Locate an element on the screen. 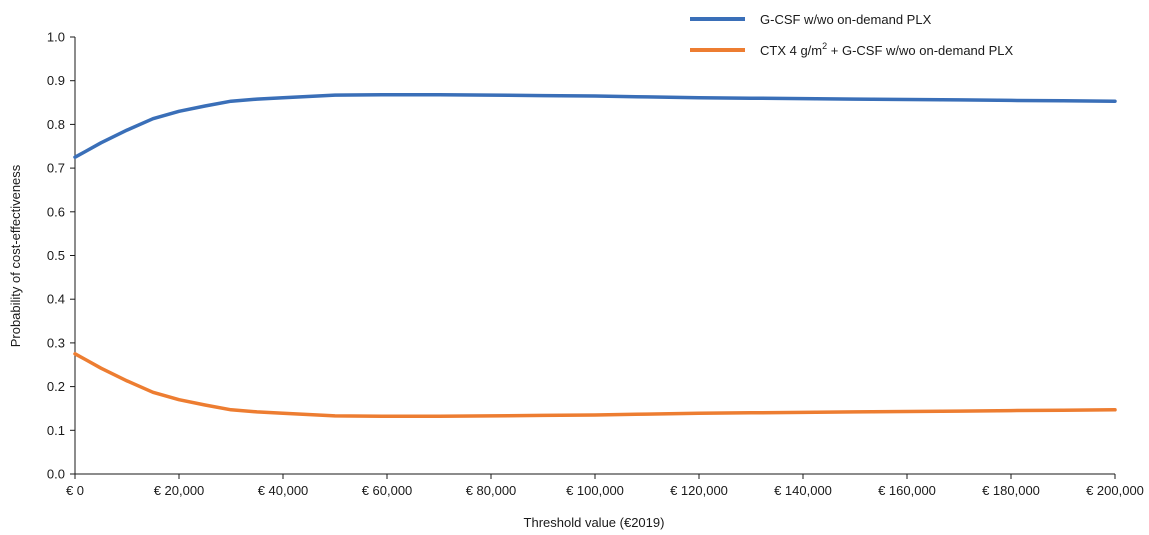 The image size is (1149, 535). legend-label-ctx-part2: + G-CSF w/wo on-demand PLX is located at coordinates (920, 50).